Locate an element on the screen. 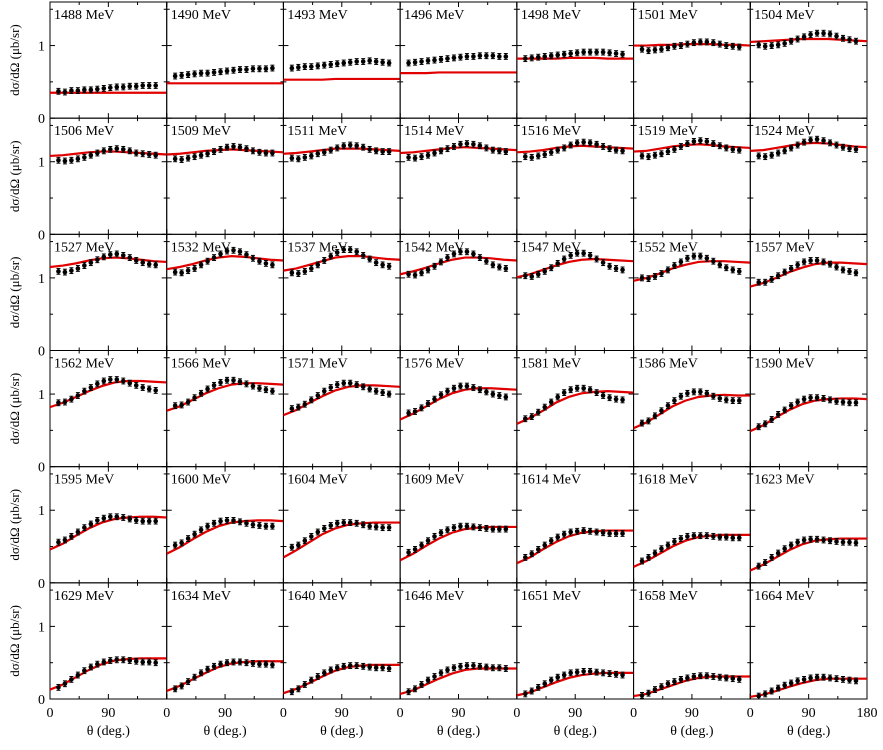 The image size is (883, 750). panel-title: 1490 MeV is located at coordinates (201, 15).